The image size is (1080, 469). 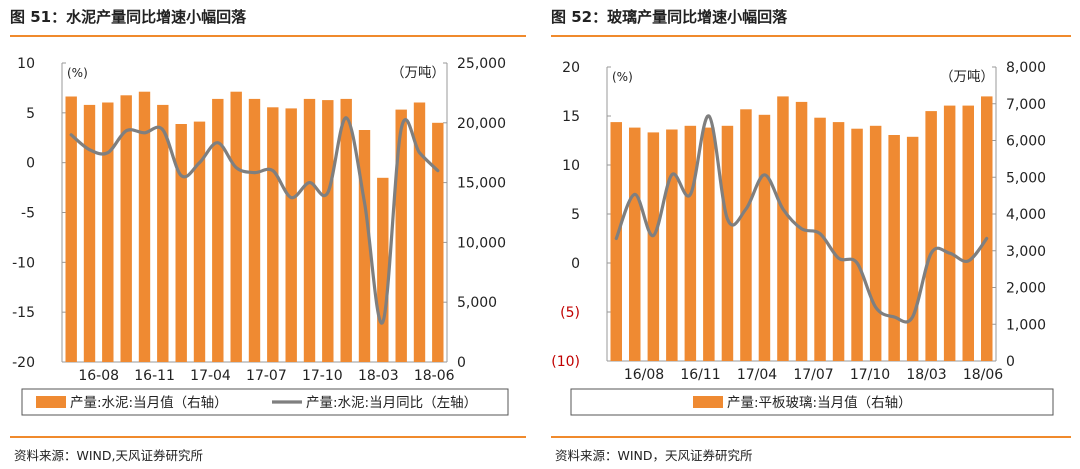 I want to click on left-tick-label: -5, so click(x=28, y=214).